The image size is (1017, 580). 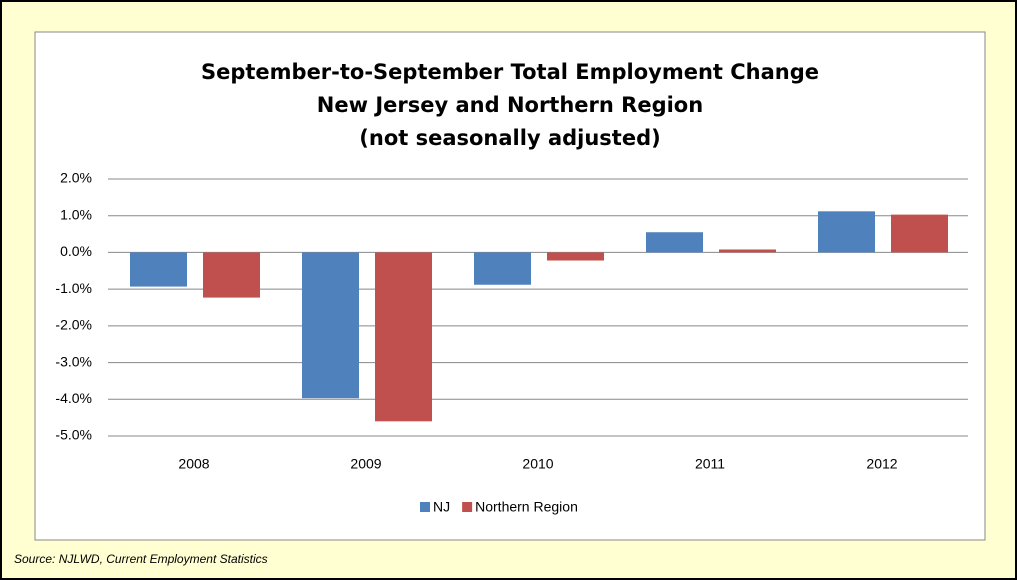 What do you see at coordinates (193, 464) in the screenshot?
I see `x-tick-label: 2008` at bounding box center [193, 464].